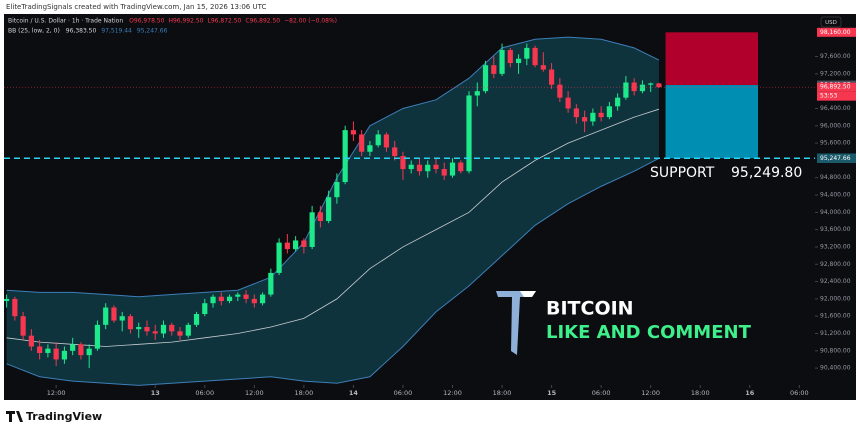 Image resolution: width=860 pixels, height=431 pixels. What do you see at coordinates (835, 350) in the screenshot?
I see `y-tick-label: 90,800.00` at bounding box center [835, 350].